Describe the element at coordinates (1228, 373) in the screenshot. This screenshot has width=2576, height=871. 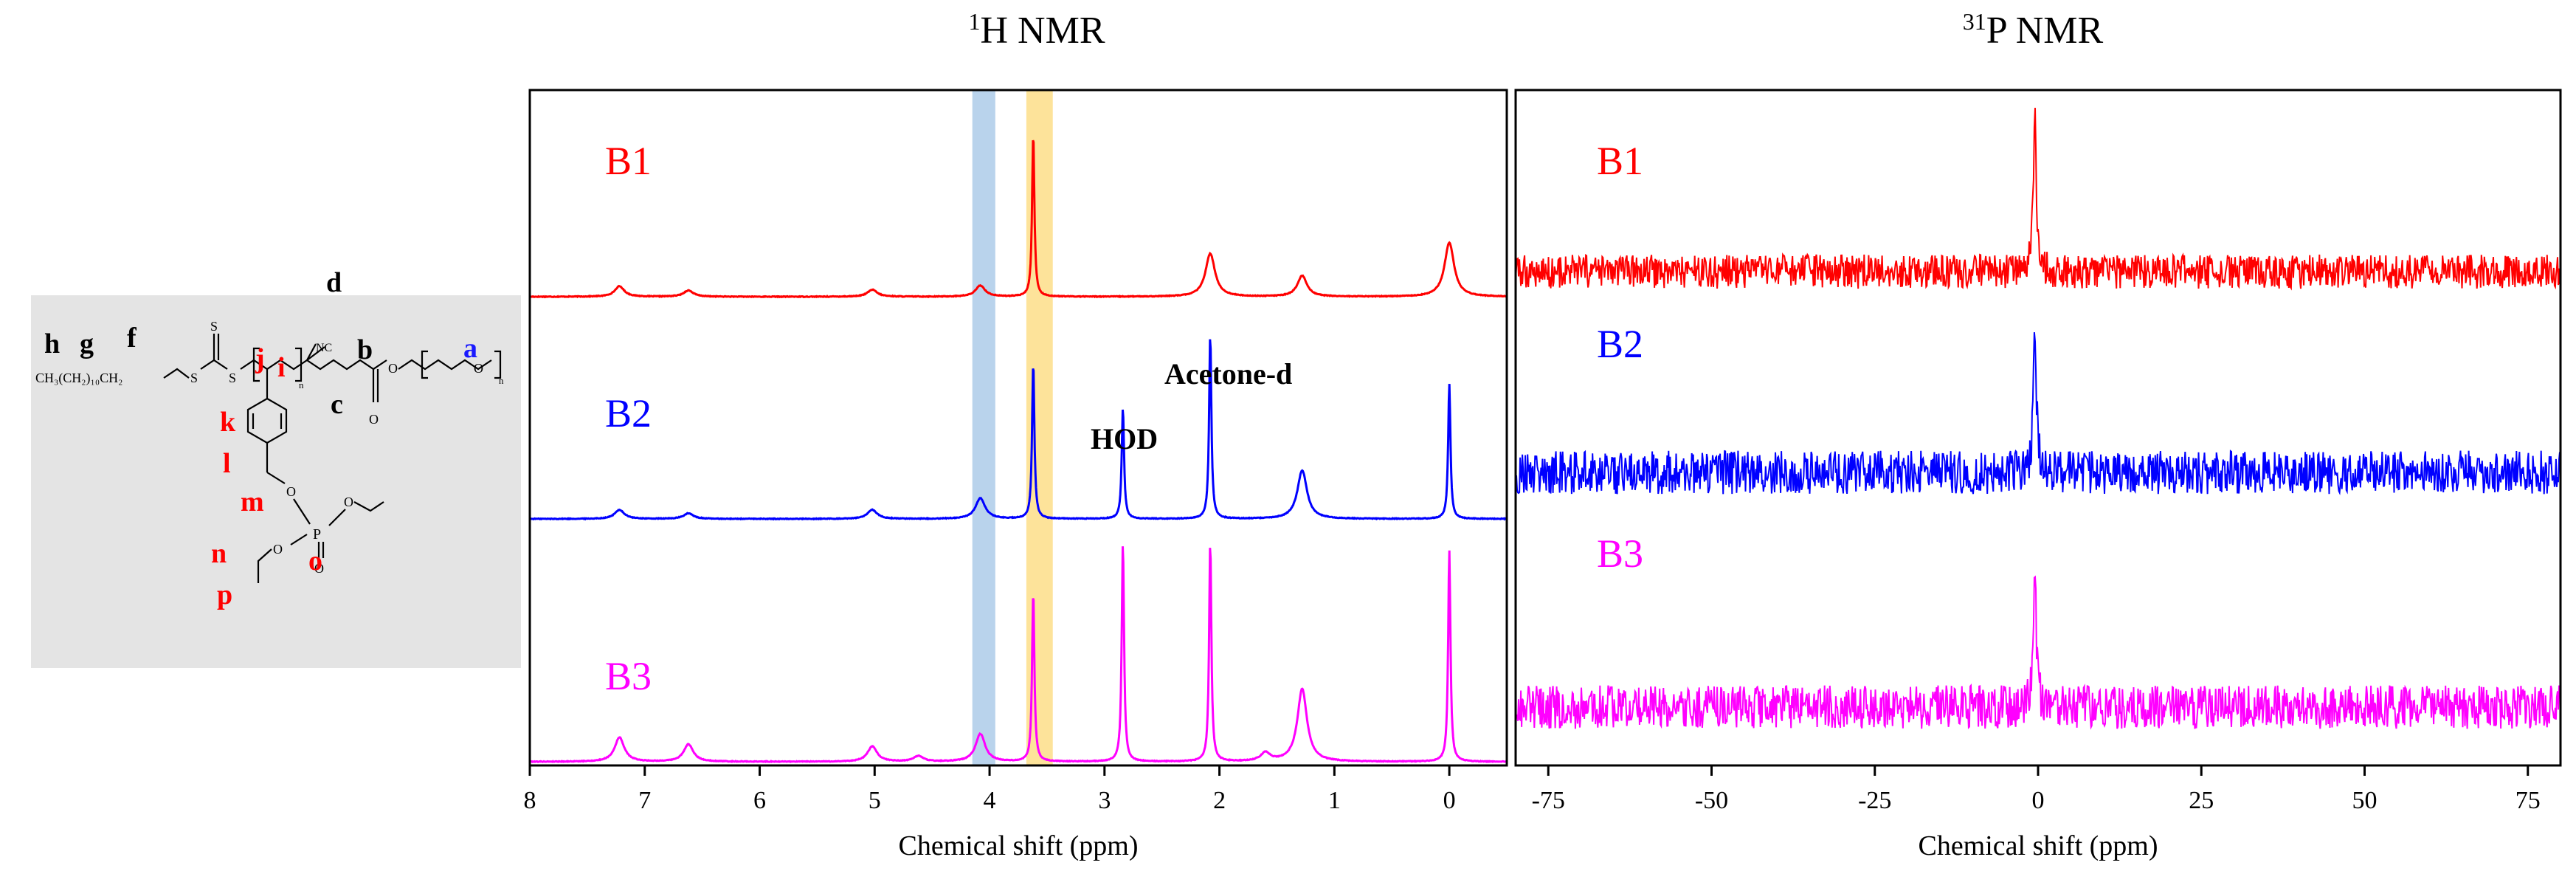
I see `annotation-acetone-d: Acetone-d` at that location.